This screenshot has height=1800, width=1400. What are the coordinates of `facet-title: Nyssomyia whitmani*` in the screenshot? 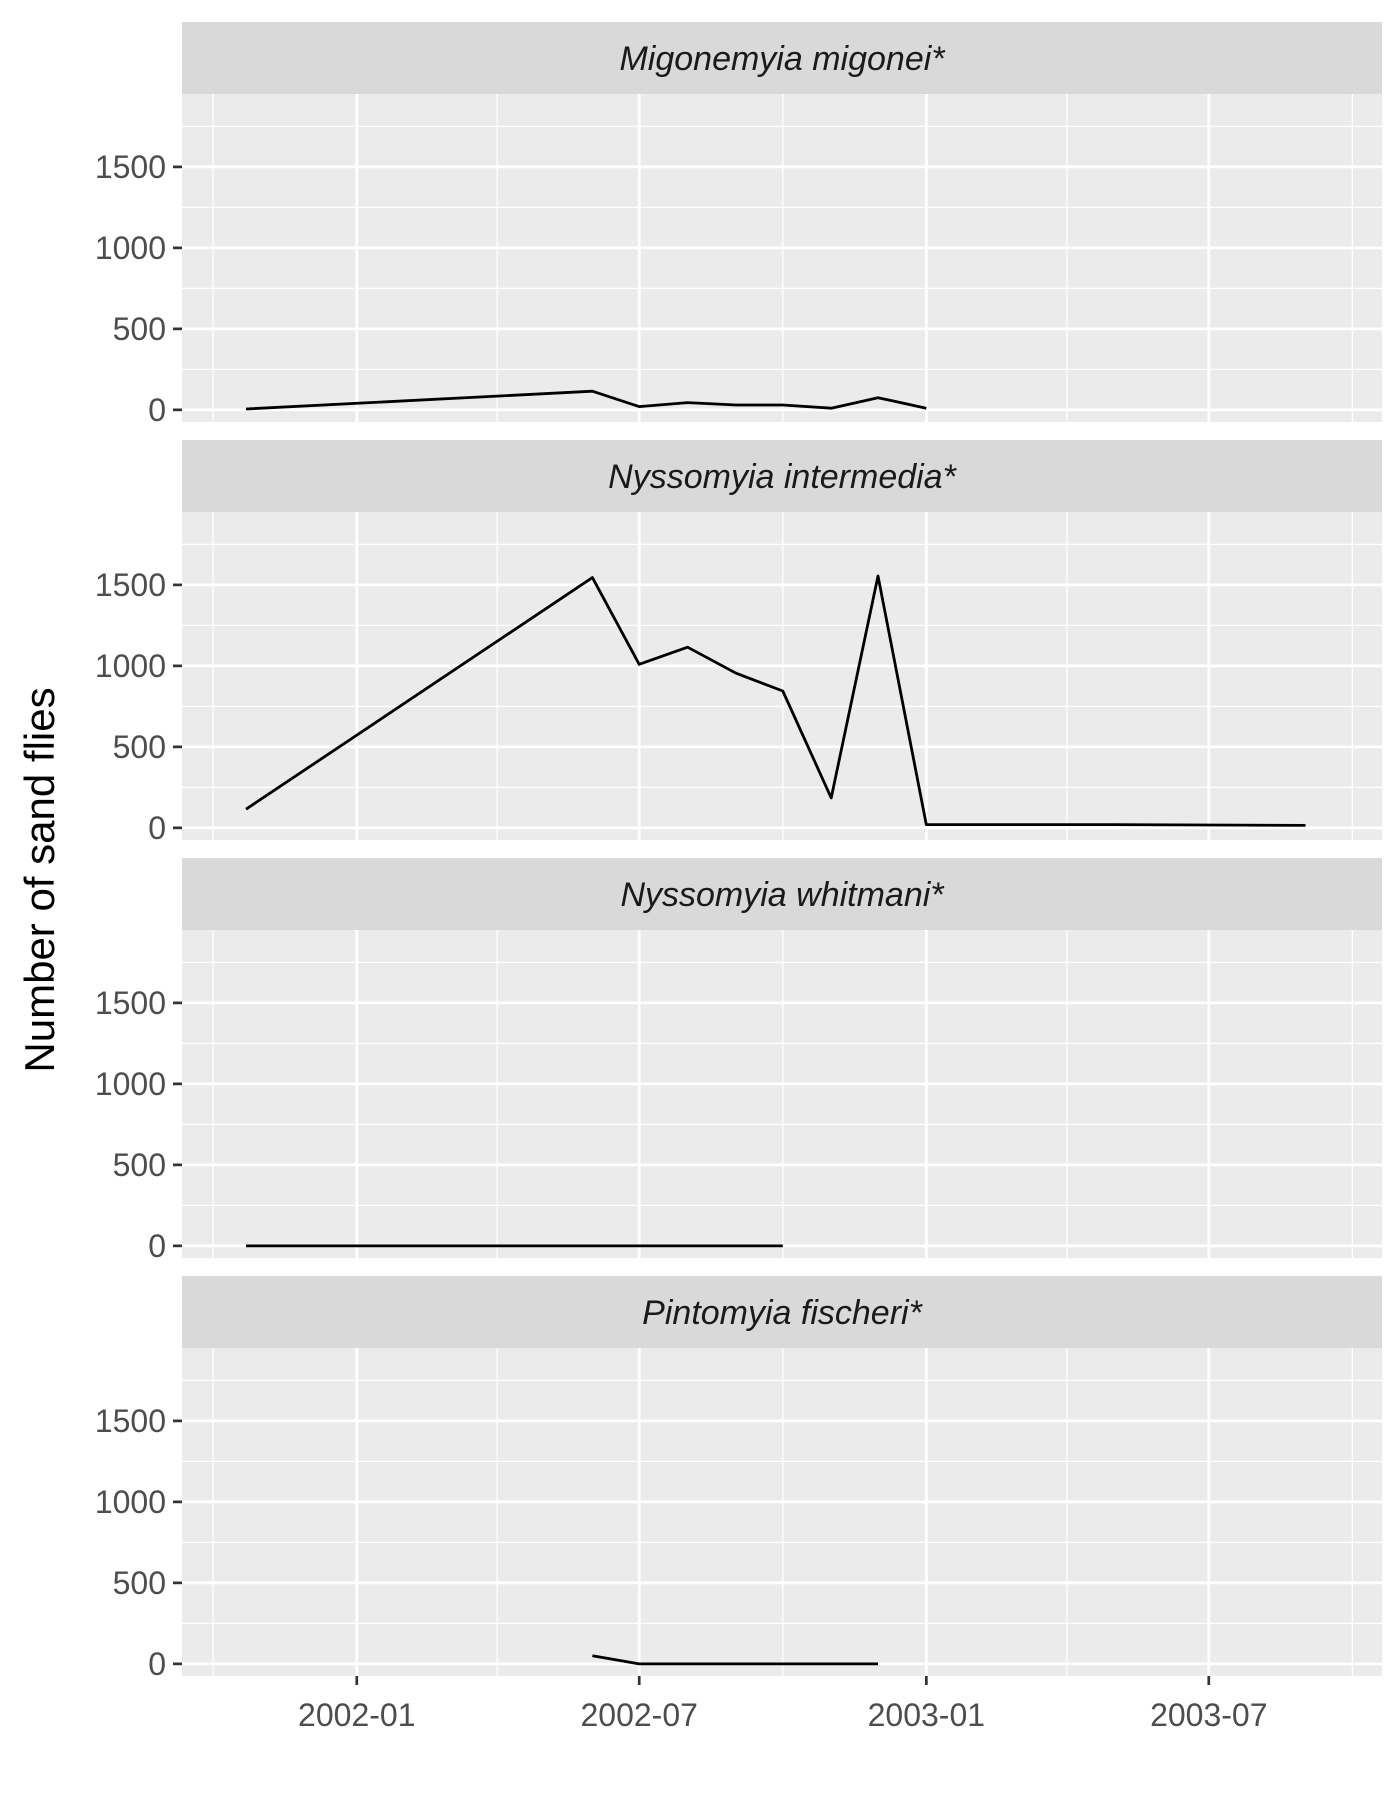 It's located at (782, 895).